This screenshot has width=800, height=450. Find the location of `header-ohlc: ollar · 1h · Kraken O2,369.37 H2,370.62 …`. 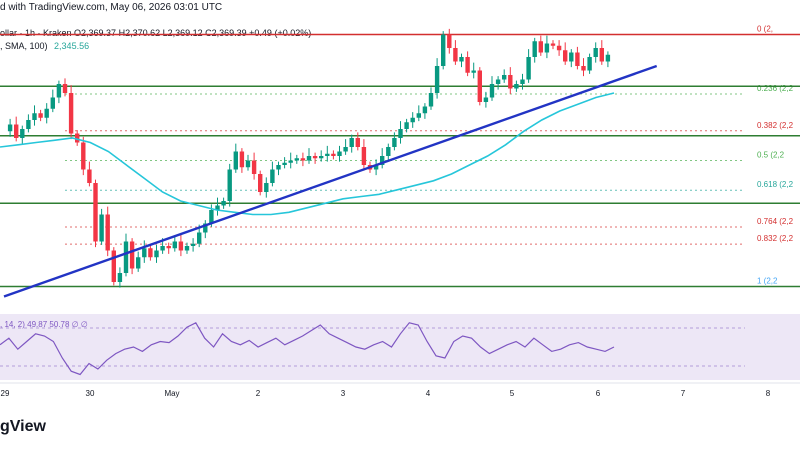

header-ohlc: ollar · 1h · Kraken O2,369.37 H2,370.62 … is located at coordinates (156, 33).